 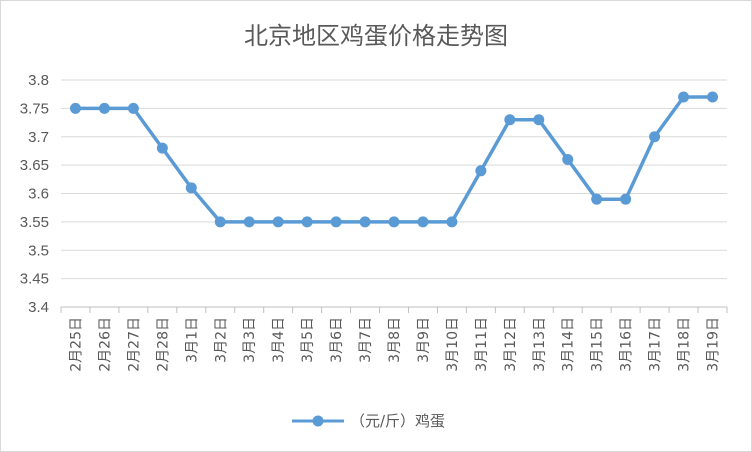 I want to click on y-tick-label: 3.5, so click(x=38, y=250).